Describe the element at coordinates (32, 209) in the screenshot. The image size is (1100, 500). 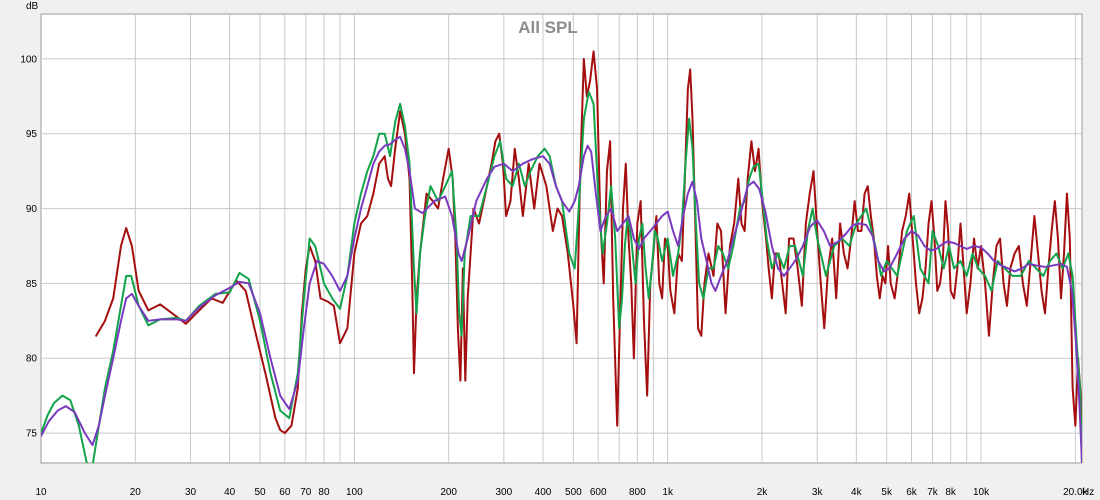
I see `y-tick-label: 90` at that location.